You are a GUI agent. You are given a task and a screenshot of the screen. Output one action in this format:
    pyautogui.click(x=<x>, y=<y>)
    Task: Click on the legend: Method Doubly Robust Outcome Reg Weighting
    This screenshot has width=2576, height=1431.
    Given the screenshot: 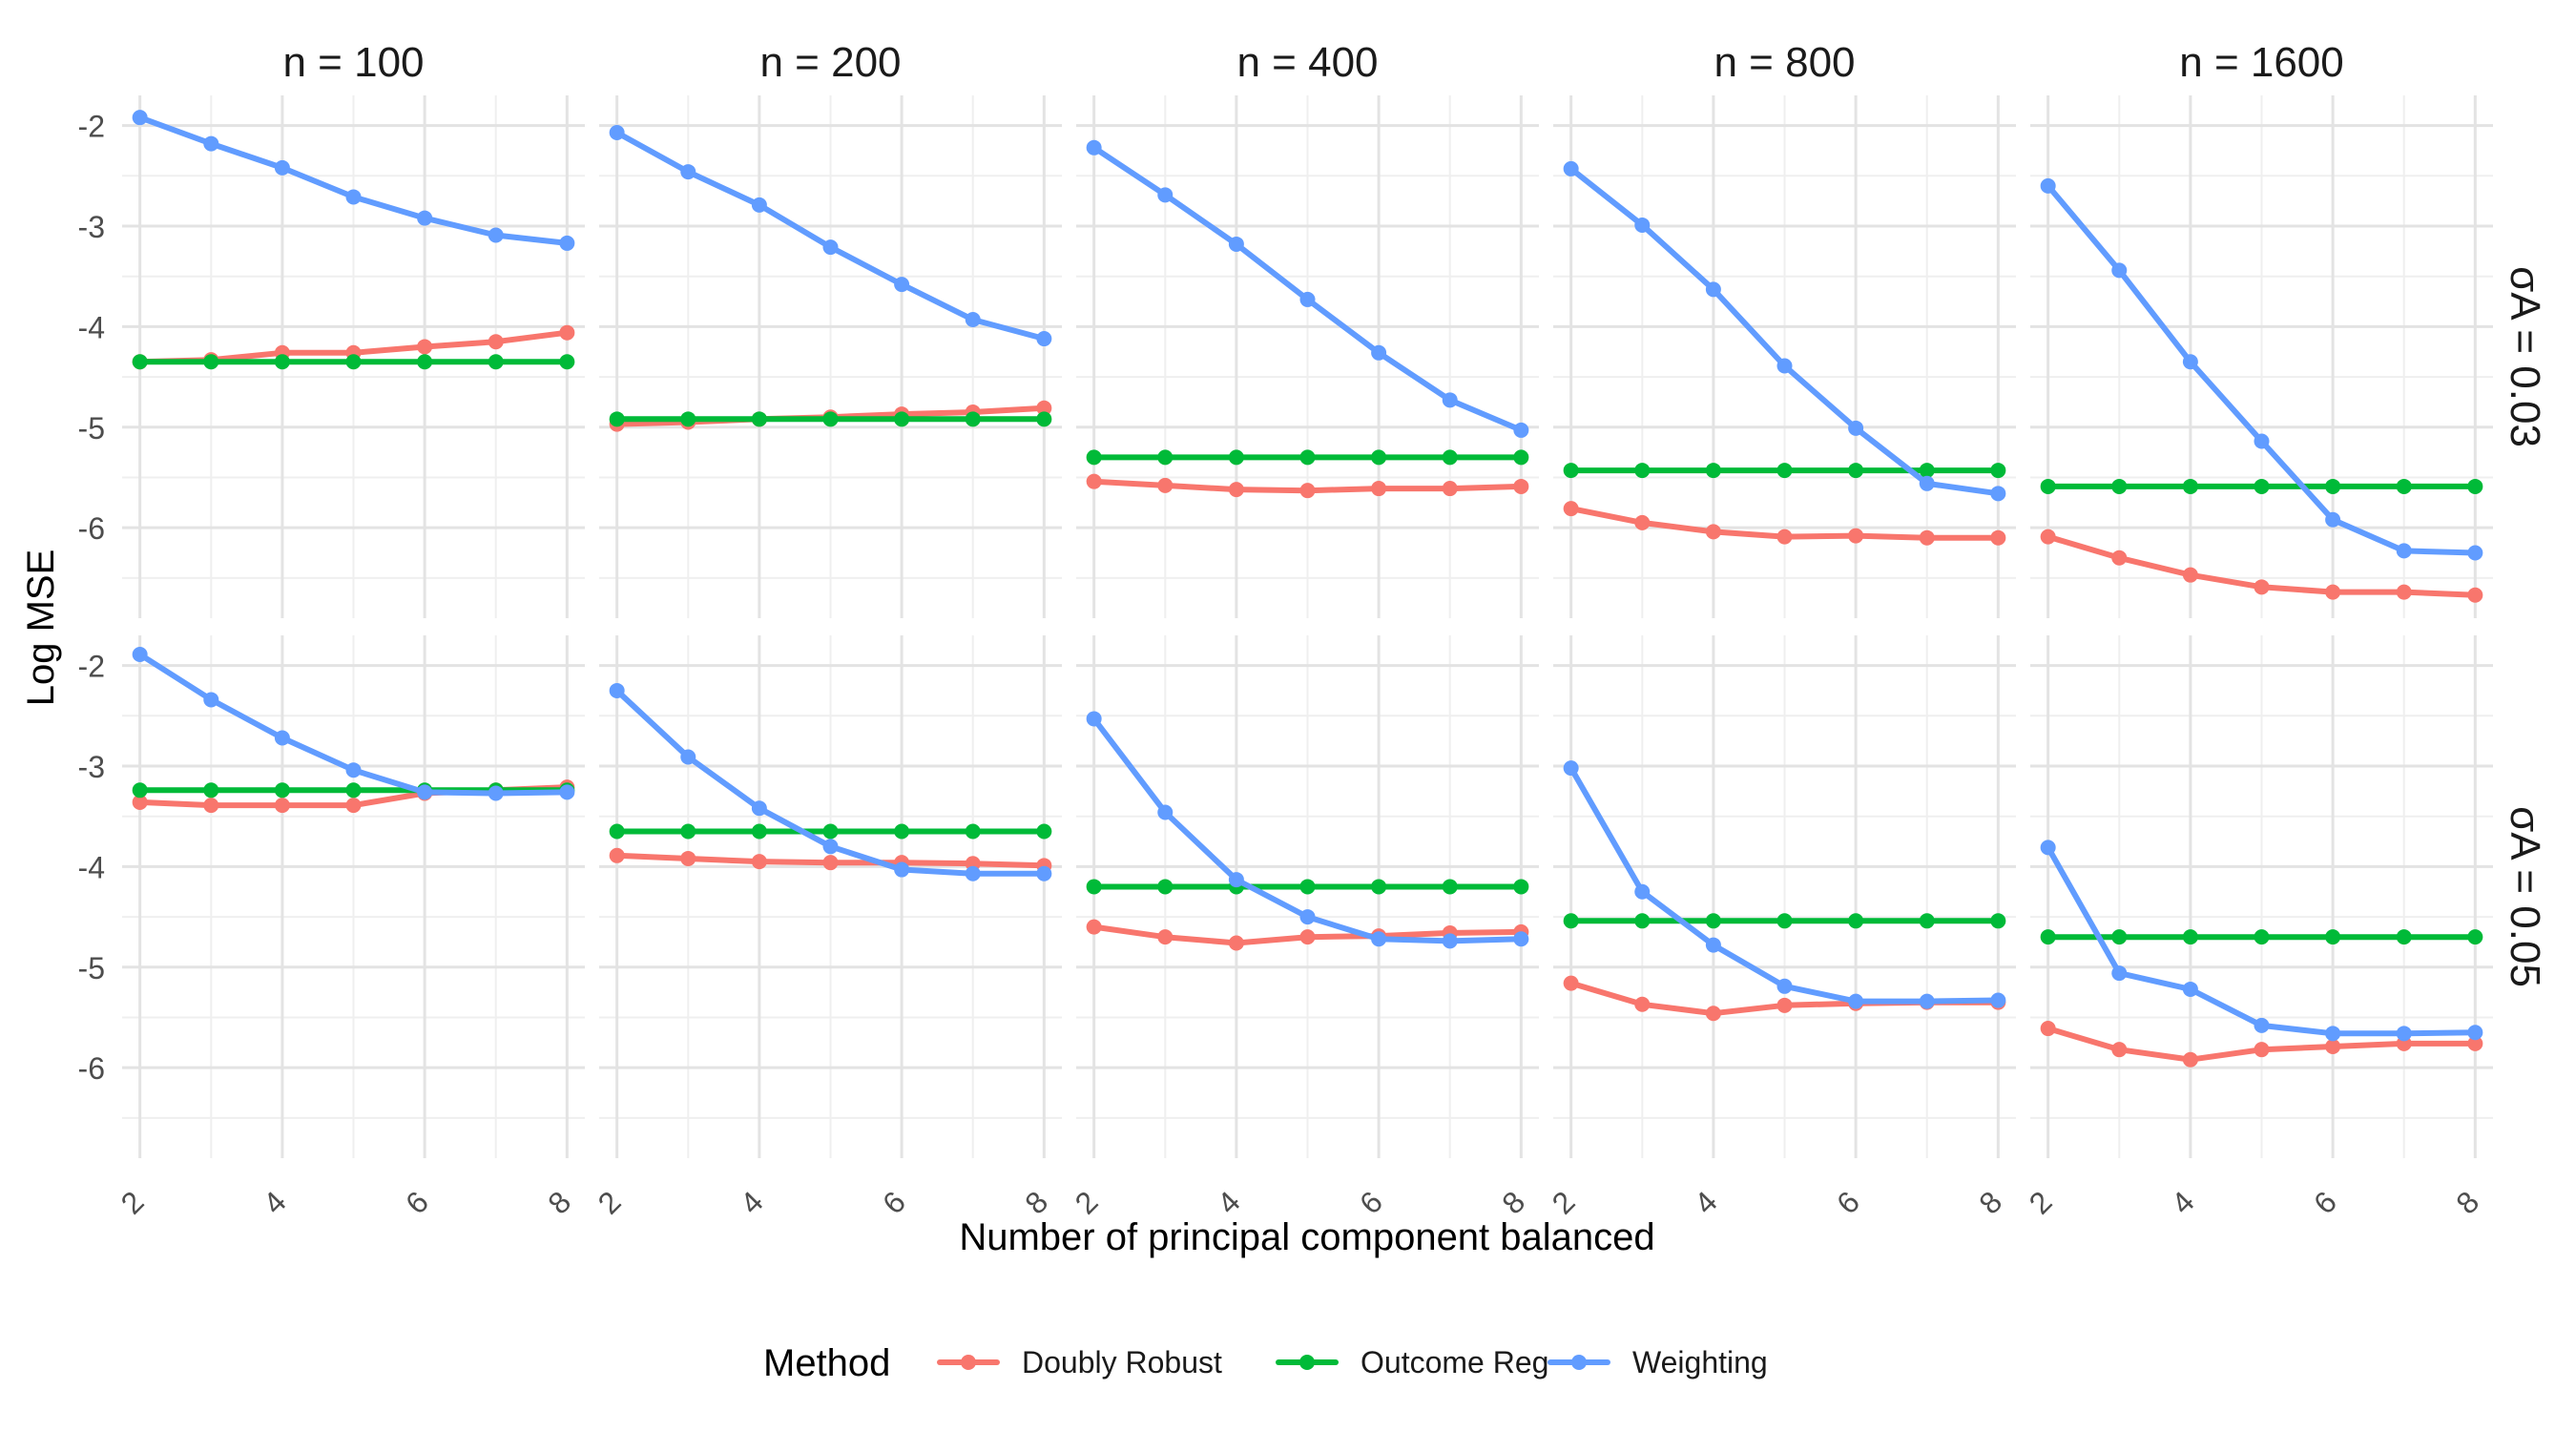 What is the action you would take?
    pyautogui.click(x=1265, y=1363)
    